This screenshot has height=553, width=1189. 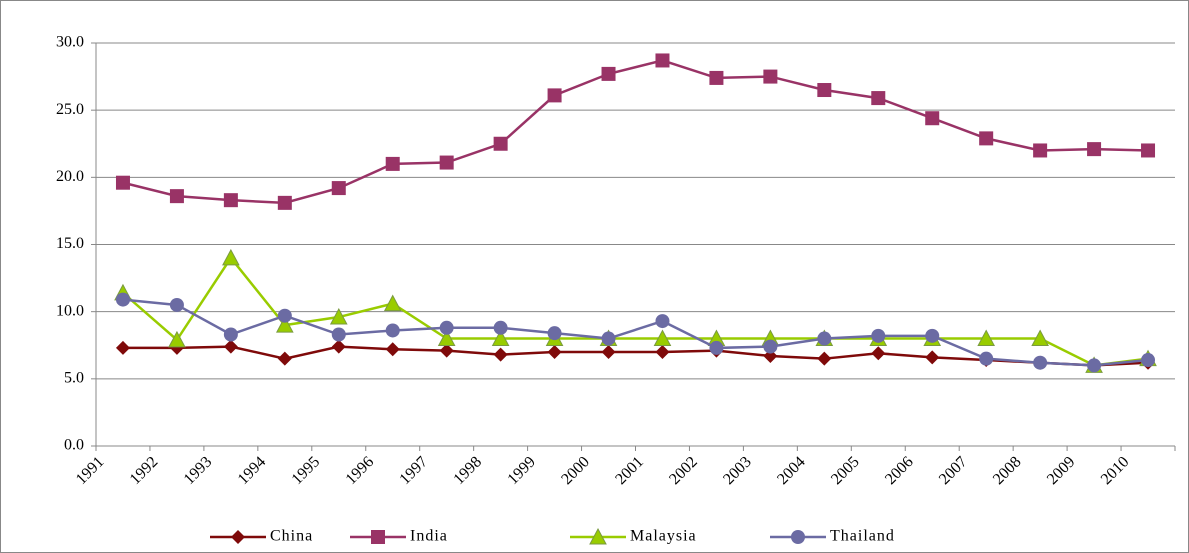 I want to click on y-tick-label: 20.0, so click(x=70, y=176).